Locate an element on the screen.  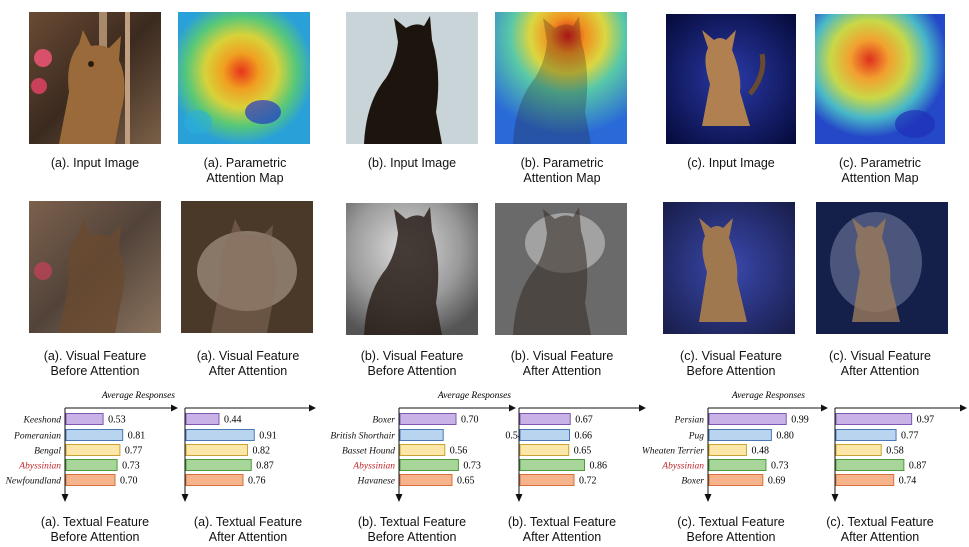
caption-txt-after-a: (a). Textual Feature After Attention is located at coordinates (248, 529).